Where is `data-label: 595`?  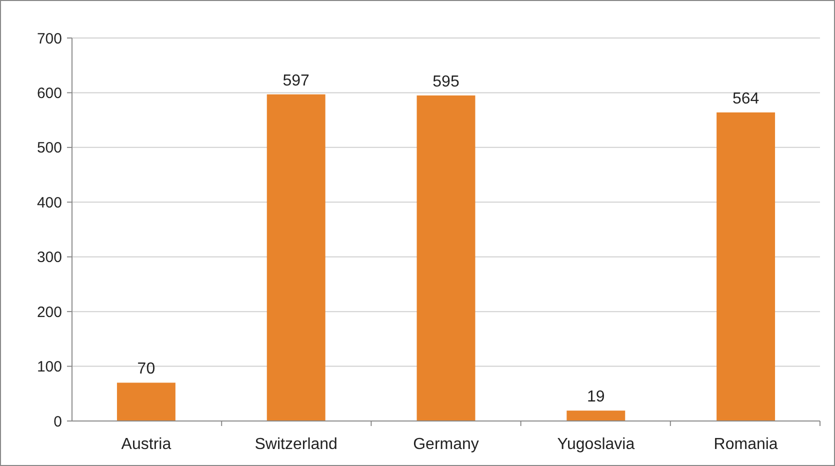 data-label: 595 is located at coordinates (446, 81).